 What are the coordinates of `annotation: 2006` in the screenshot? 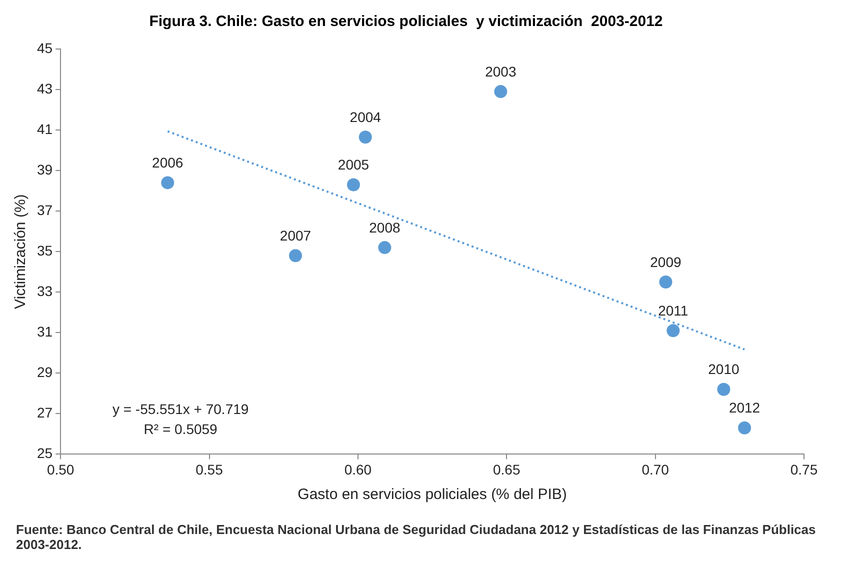 It's located at (168, 162).